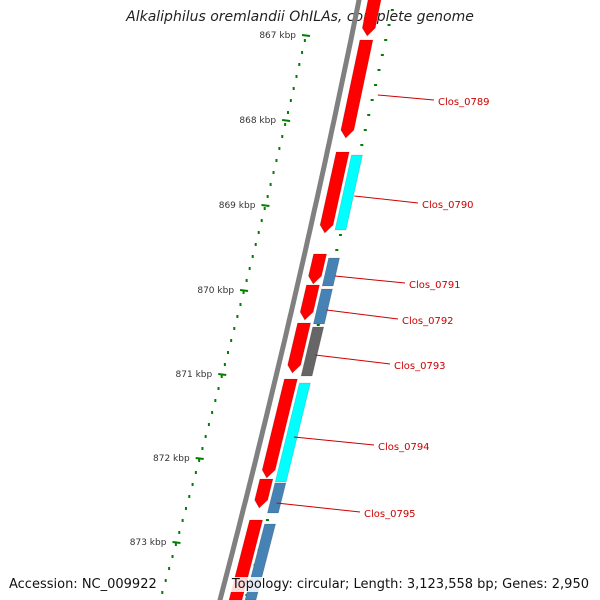 The width and height of the screenshot is (600, 600). I want to click on kbp-tick-label: 872 kbp, so click(171, 459).